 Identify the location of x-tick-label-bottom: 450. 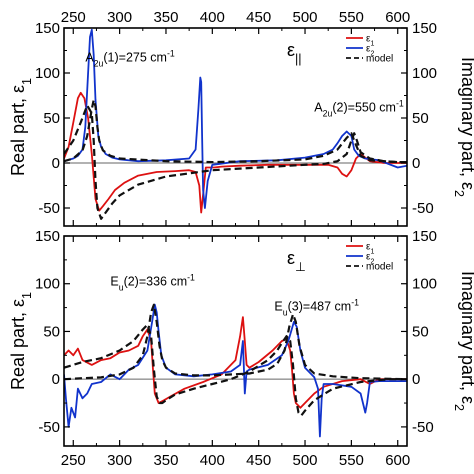
(258, 460).